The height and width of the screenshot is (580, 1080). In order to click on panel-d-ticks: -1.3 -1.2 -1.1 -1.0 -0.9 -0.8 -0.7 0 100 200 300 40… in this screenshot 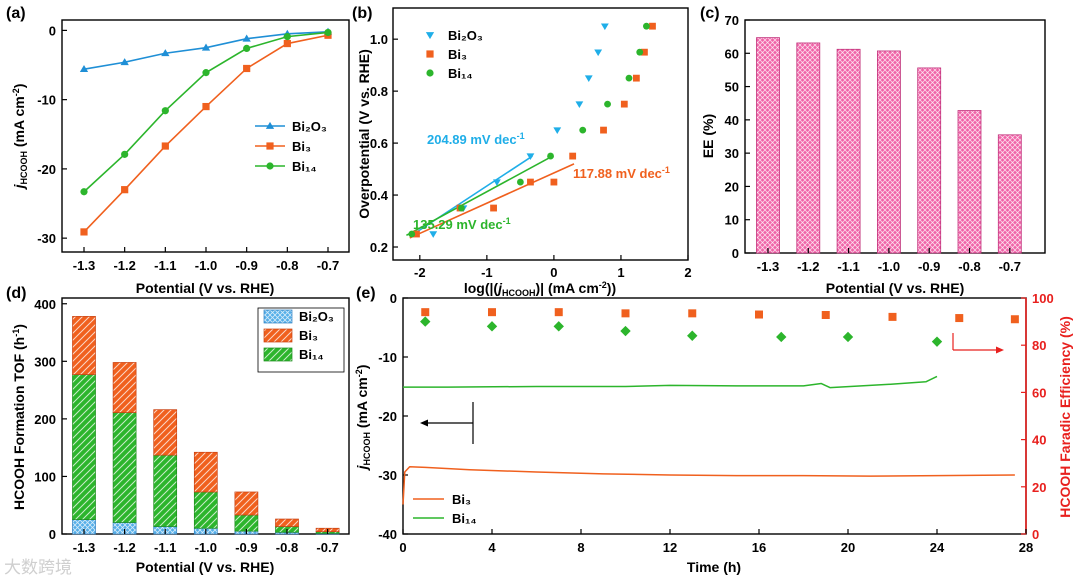, I will do `click(186, 426)`.